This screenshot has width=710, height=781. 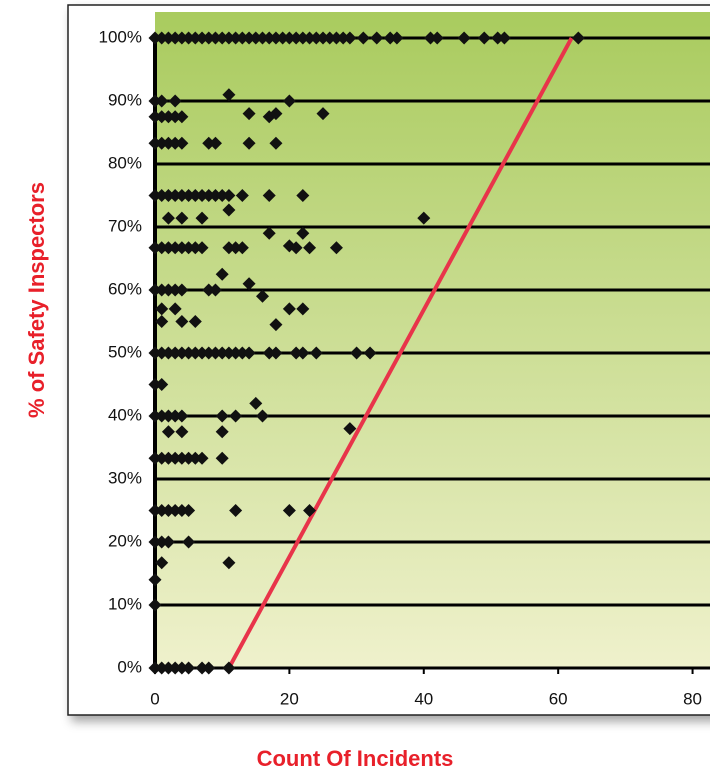 I want to click on y-tick-label: 20%, so click(x=125, y=540).